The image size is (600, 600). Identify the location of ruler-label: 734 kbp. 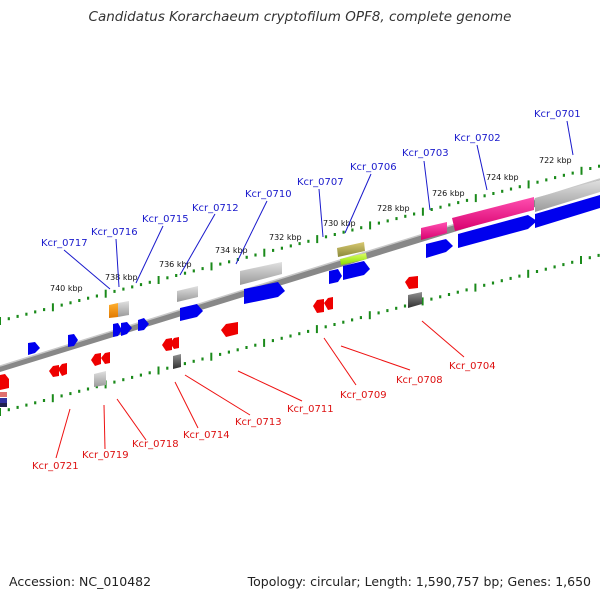
(231, 250).